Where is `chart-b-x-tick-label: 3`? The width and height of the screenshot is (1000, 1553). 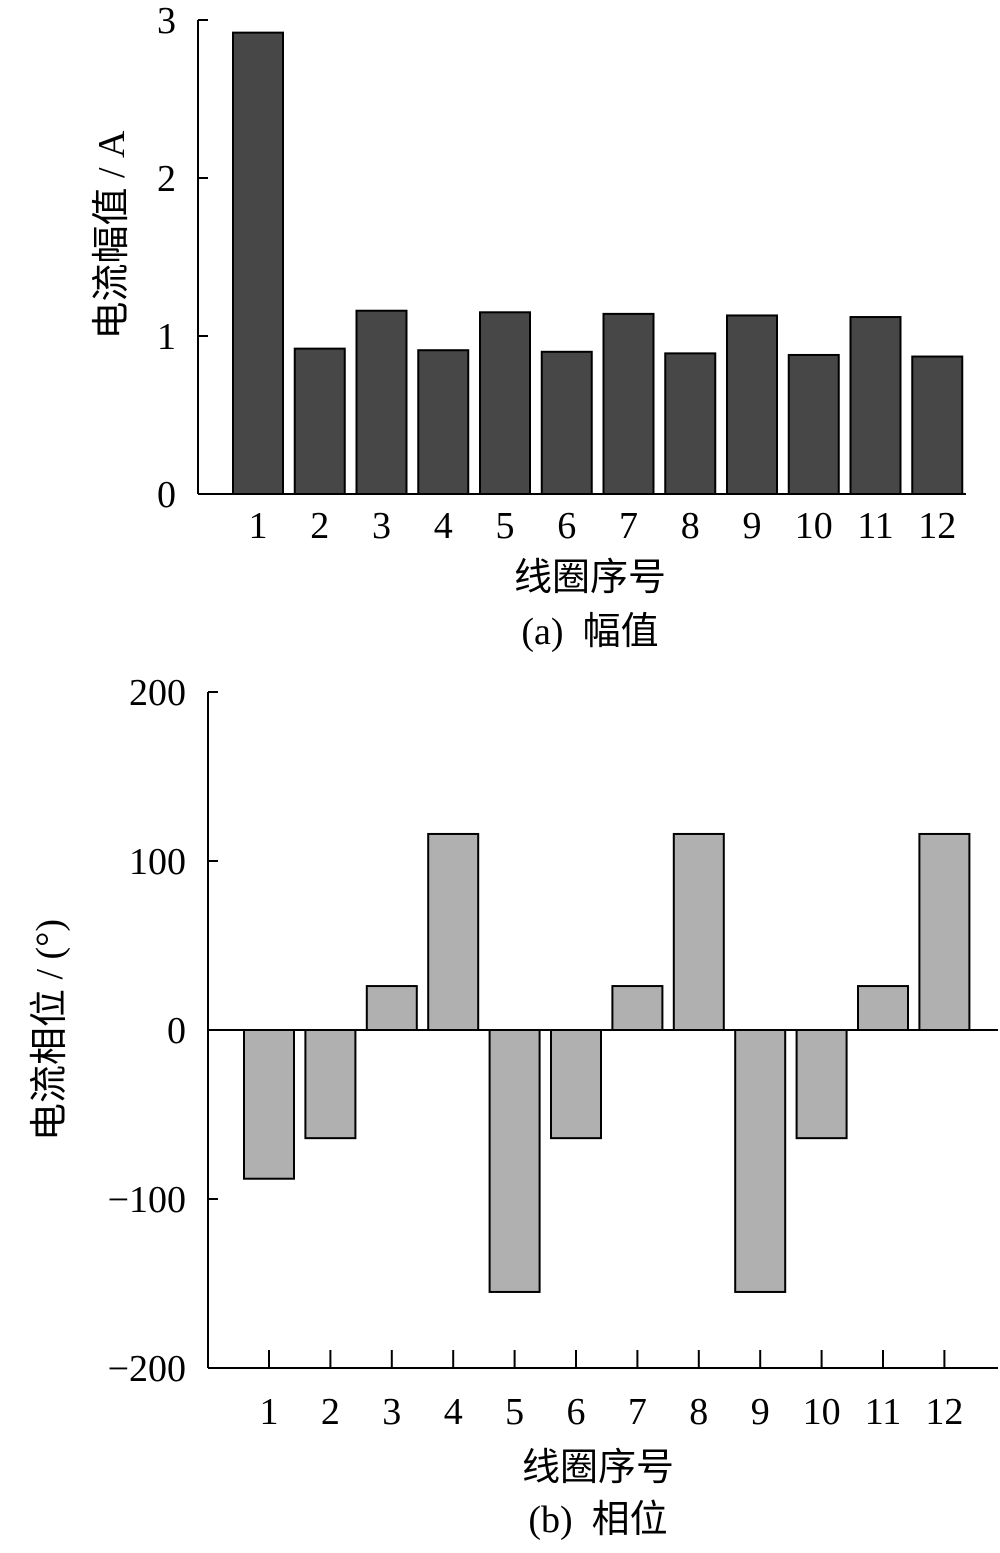 chart-b-x-tick-label: 3 is located at coordinates (391, 1412).